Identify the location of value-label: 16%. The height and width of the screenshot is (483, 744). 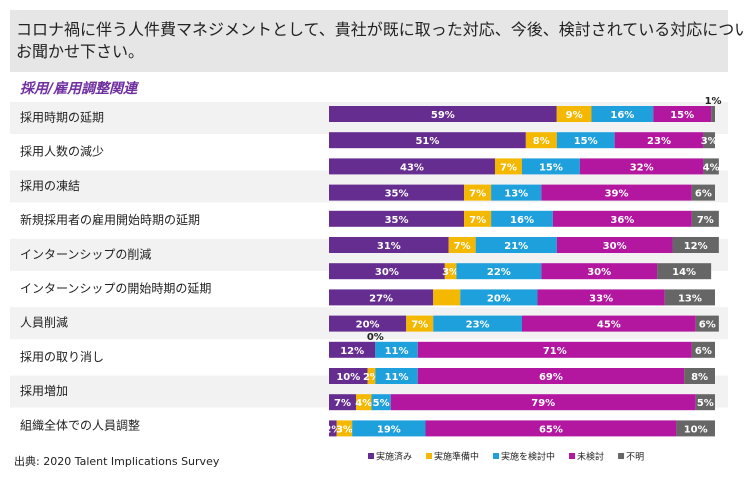
(522, 220).